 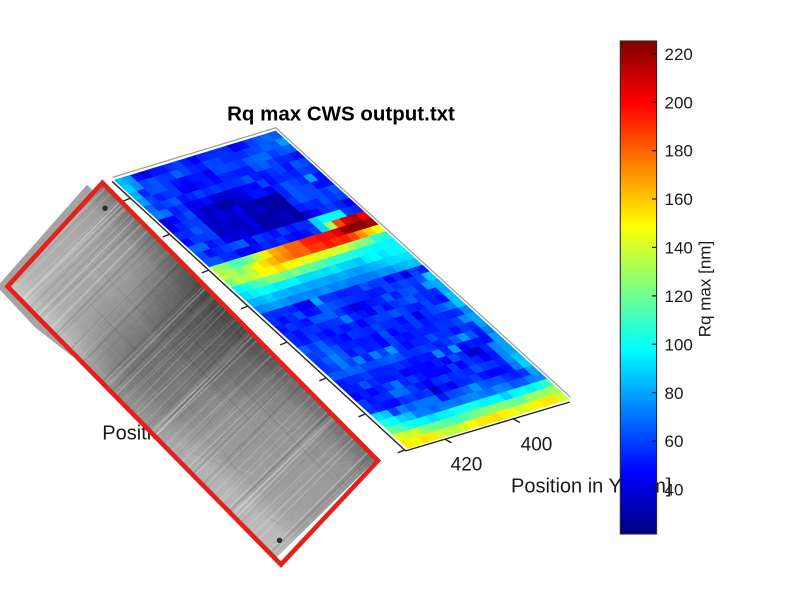 I want to click on svg-text: 420, so click(x=467, y=465).